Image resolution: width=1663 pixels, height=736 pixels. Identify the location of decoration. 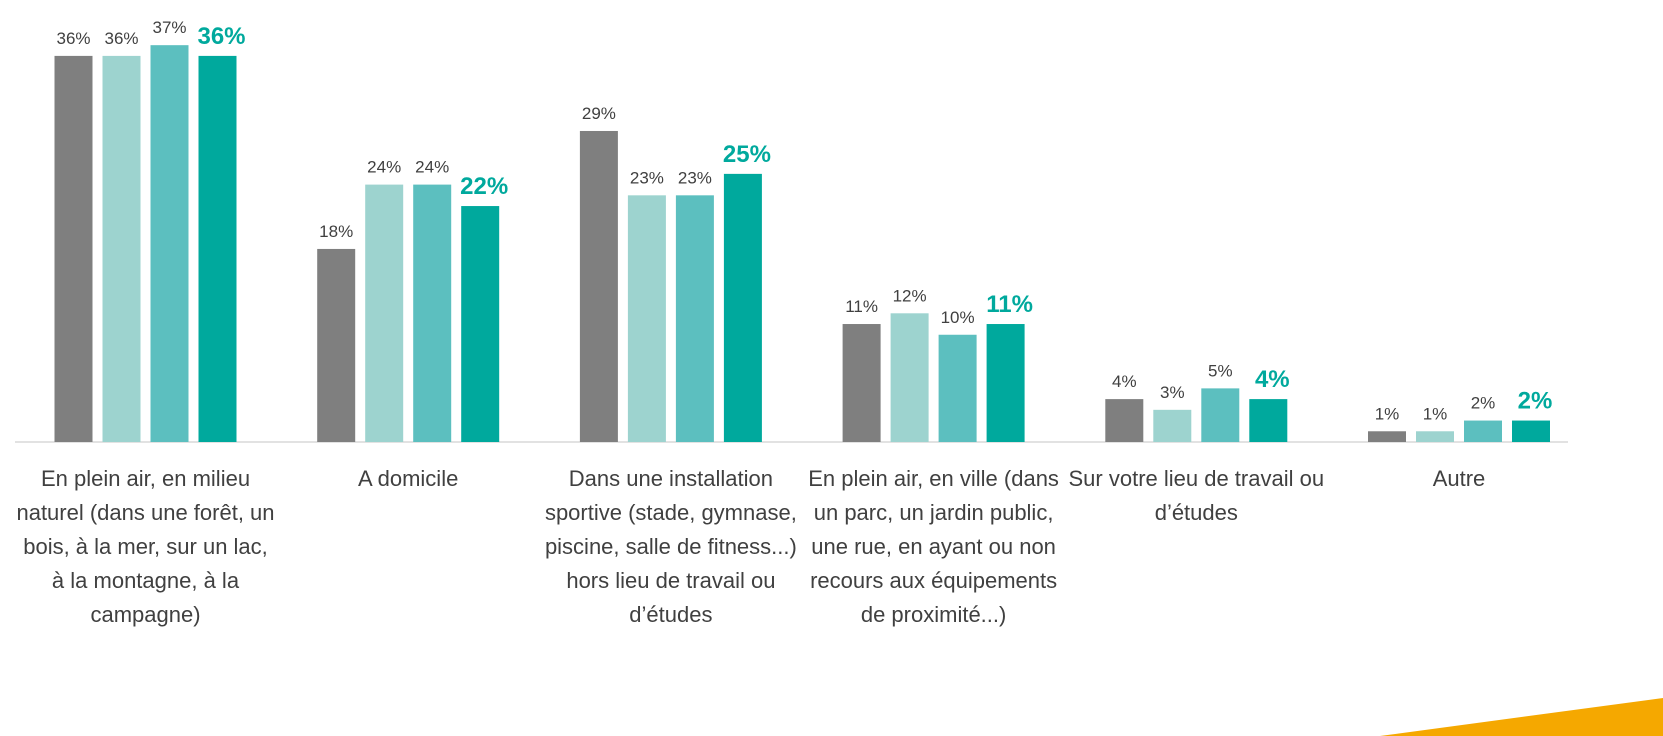
(1521, 717).